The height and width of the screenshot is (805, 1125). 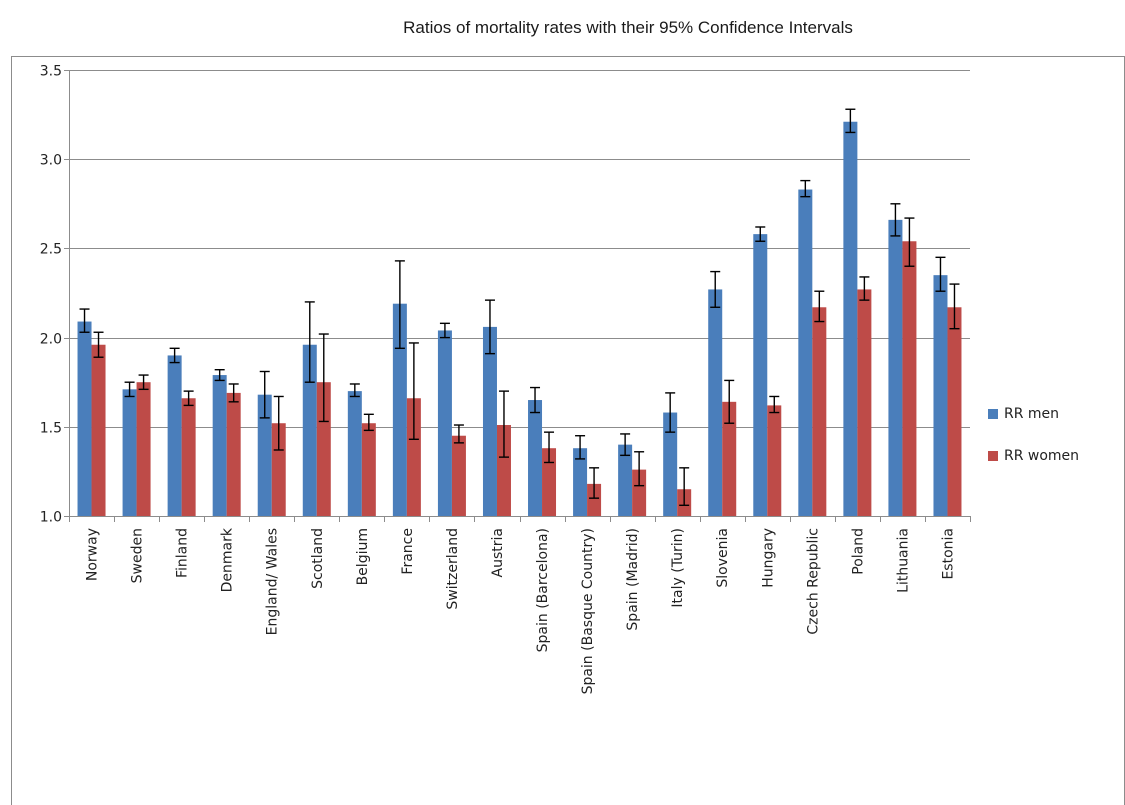 What do you see at coordinates (273, 581) in the screenshot?
I see `x-tick-label: England/ Wales` at bounding box center [273, 581].